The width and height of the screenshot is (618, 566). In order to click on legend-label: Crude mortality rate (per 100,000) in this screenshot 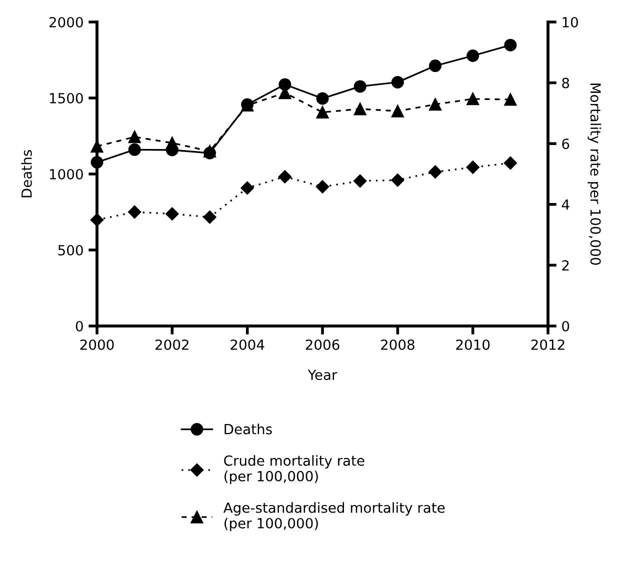, I will do `click(294, 469)`.